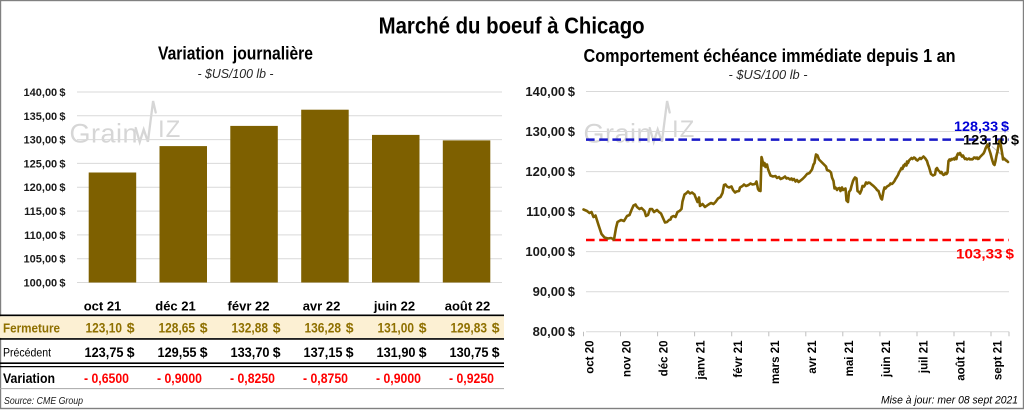 This screenshot has width=1024, height=410. I want to click on svg-text: - 0,8750, so click(325, 378).